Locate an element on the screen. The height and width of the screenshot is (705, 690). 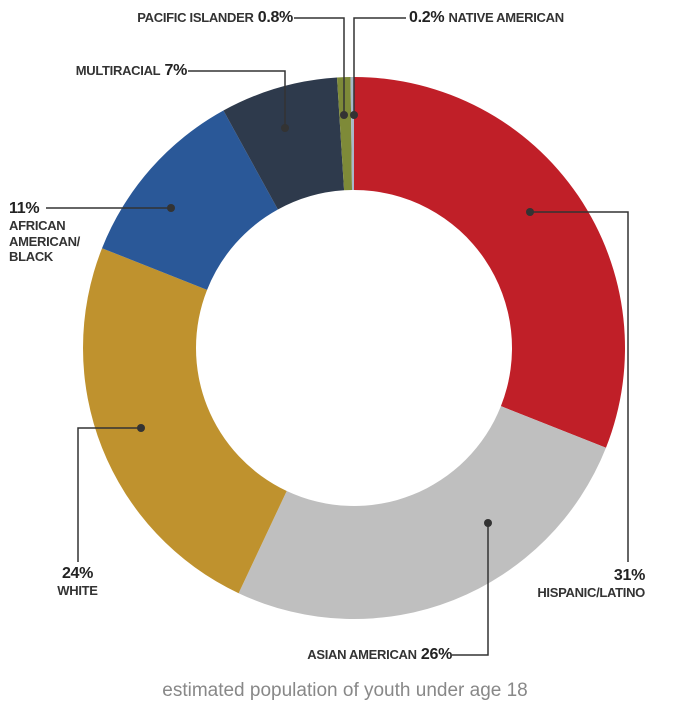
value-label: 0.2% is located at coordinates (427, 17).